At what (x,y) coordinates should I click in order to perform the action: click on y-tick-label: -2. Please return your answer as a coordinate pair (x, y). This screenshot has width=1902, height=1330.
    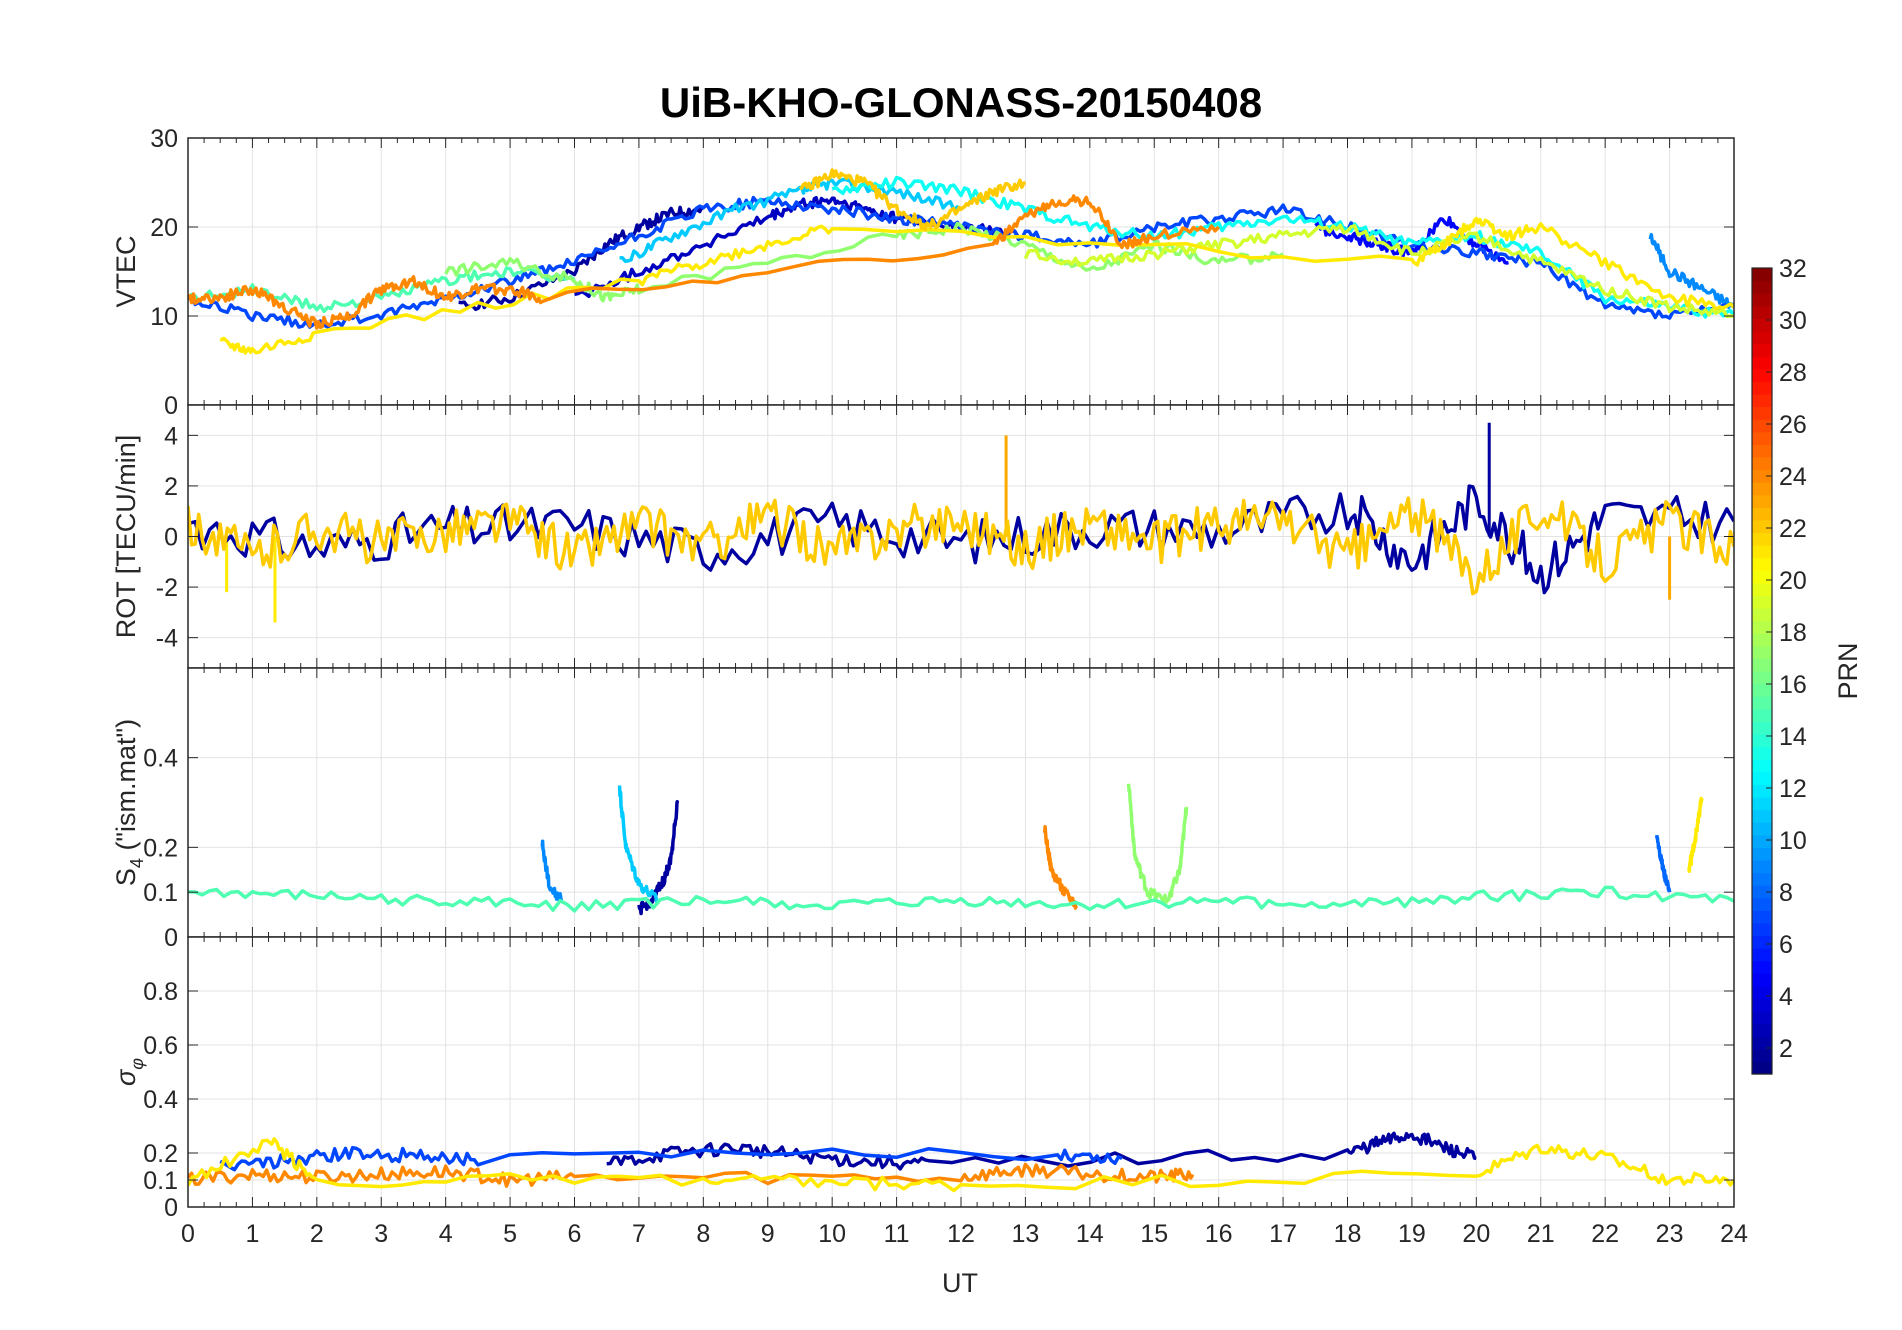
    Looking at the image, I should click on (167, 588).